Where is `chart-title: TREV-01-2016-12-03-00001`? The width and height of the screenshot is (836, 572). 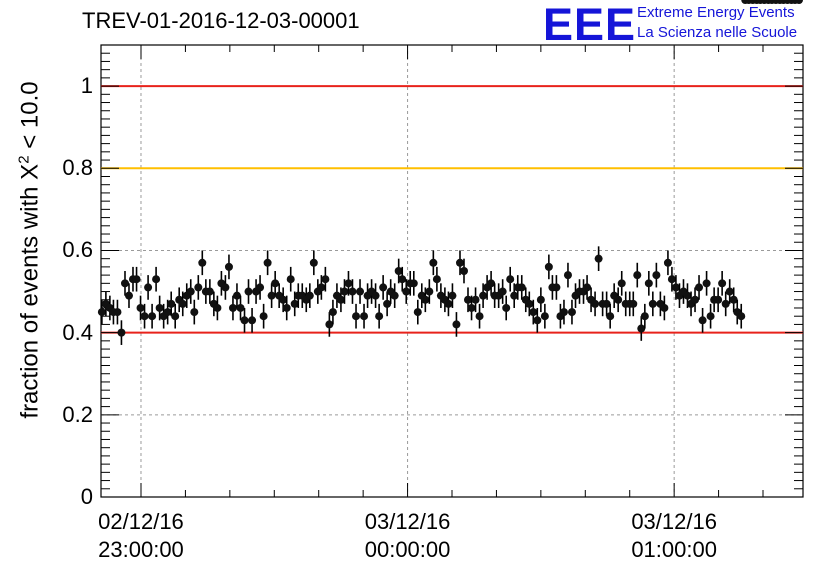 chart-title: TREV-01-2016-12-03-00001 is located at coordinates (221, 20).